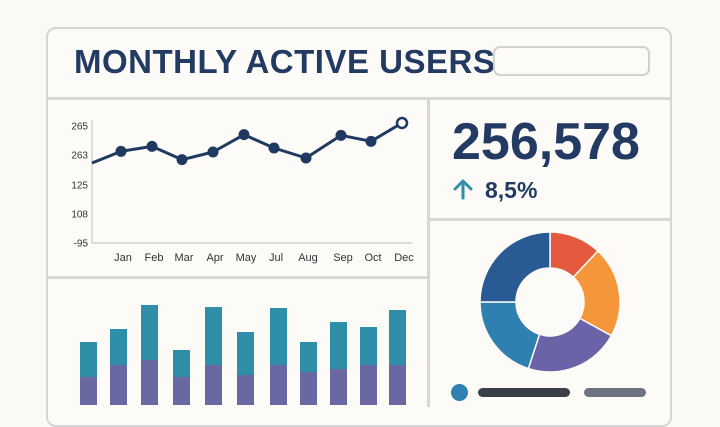  Describe the element at coordinates (154, 258) in the screenshot. I see `x-tick-label: Feb` at that location.